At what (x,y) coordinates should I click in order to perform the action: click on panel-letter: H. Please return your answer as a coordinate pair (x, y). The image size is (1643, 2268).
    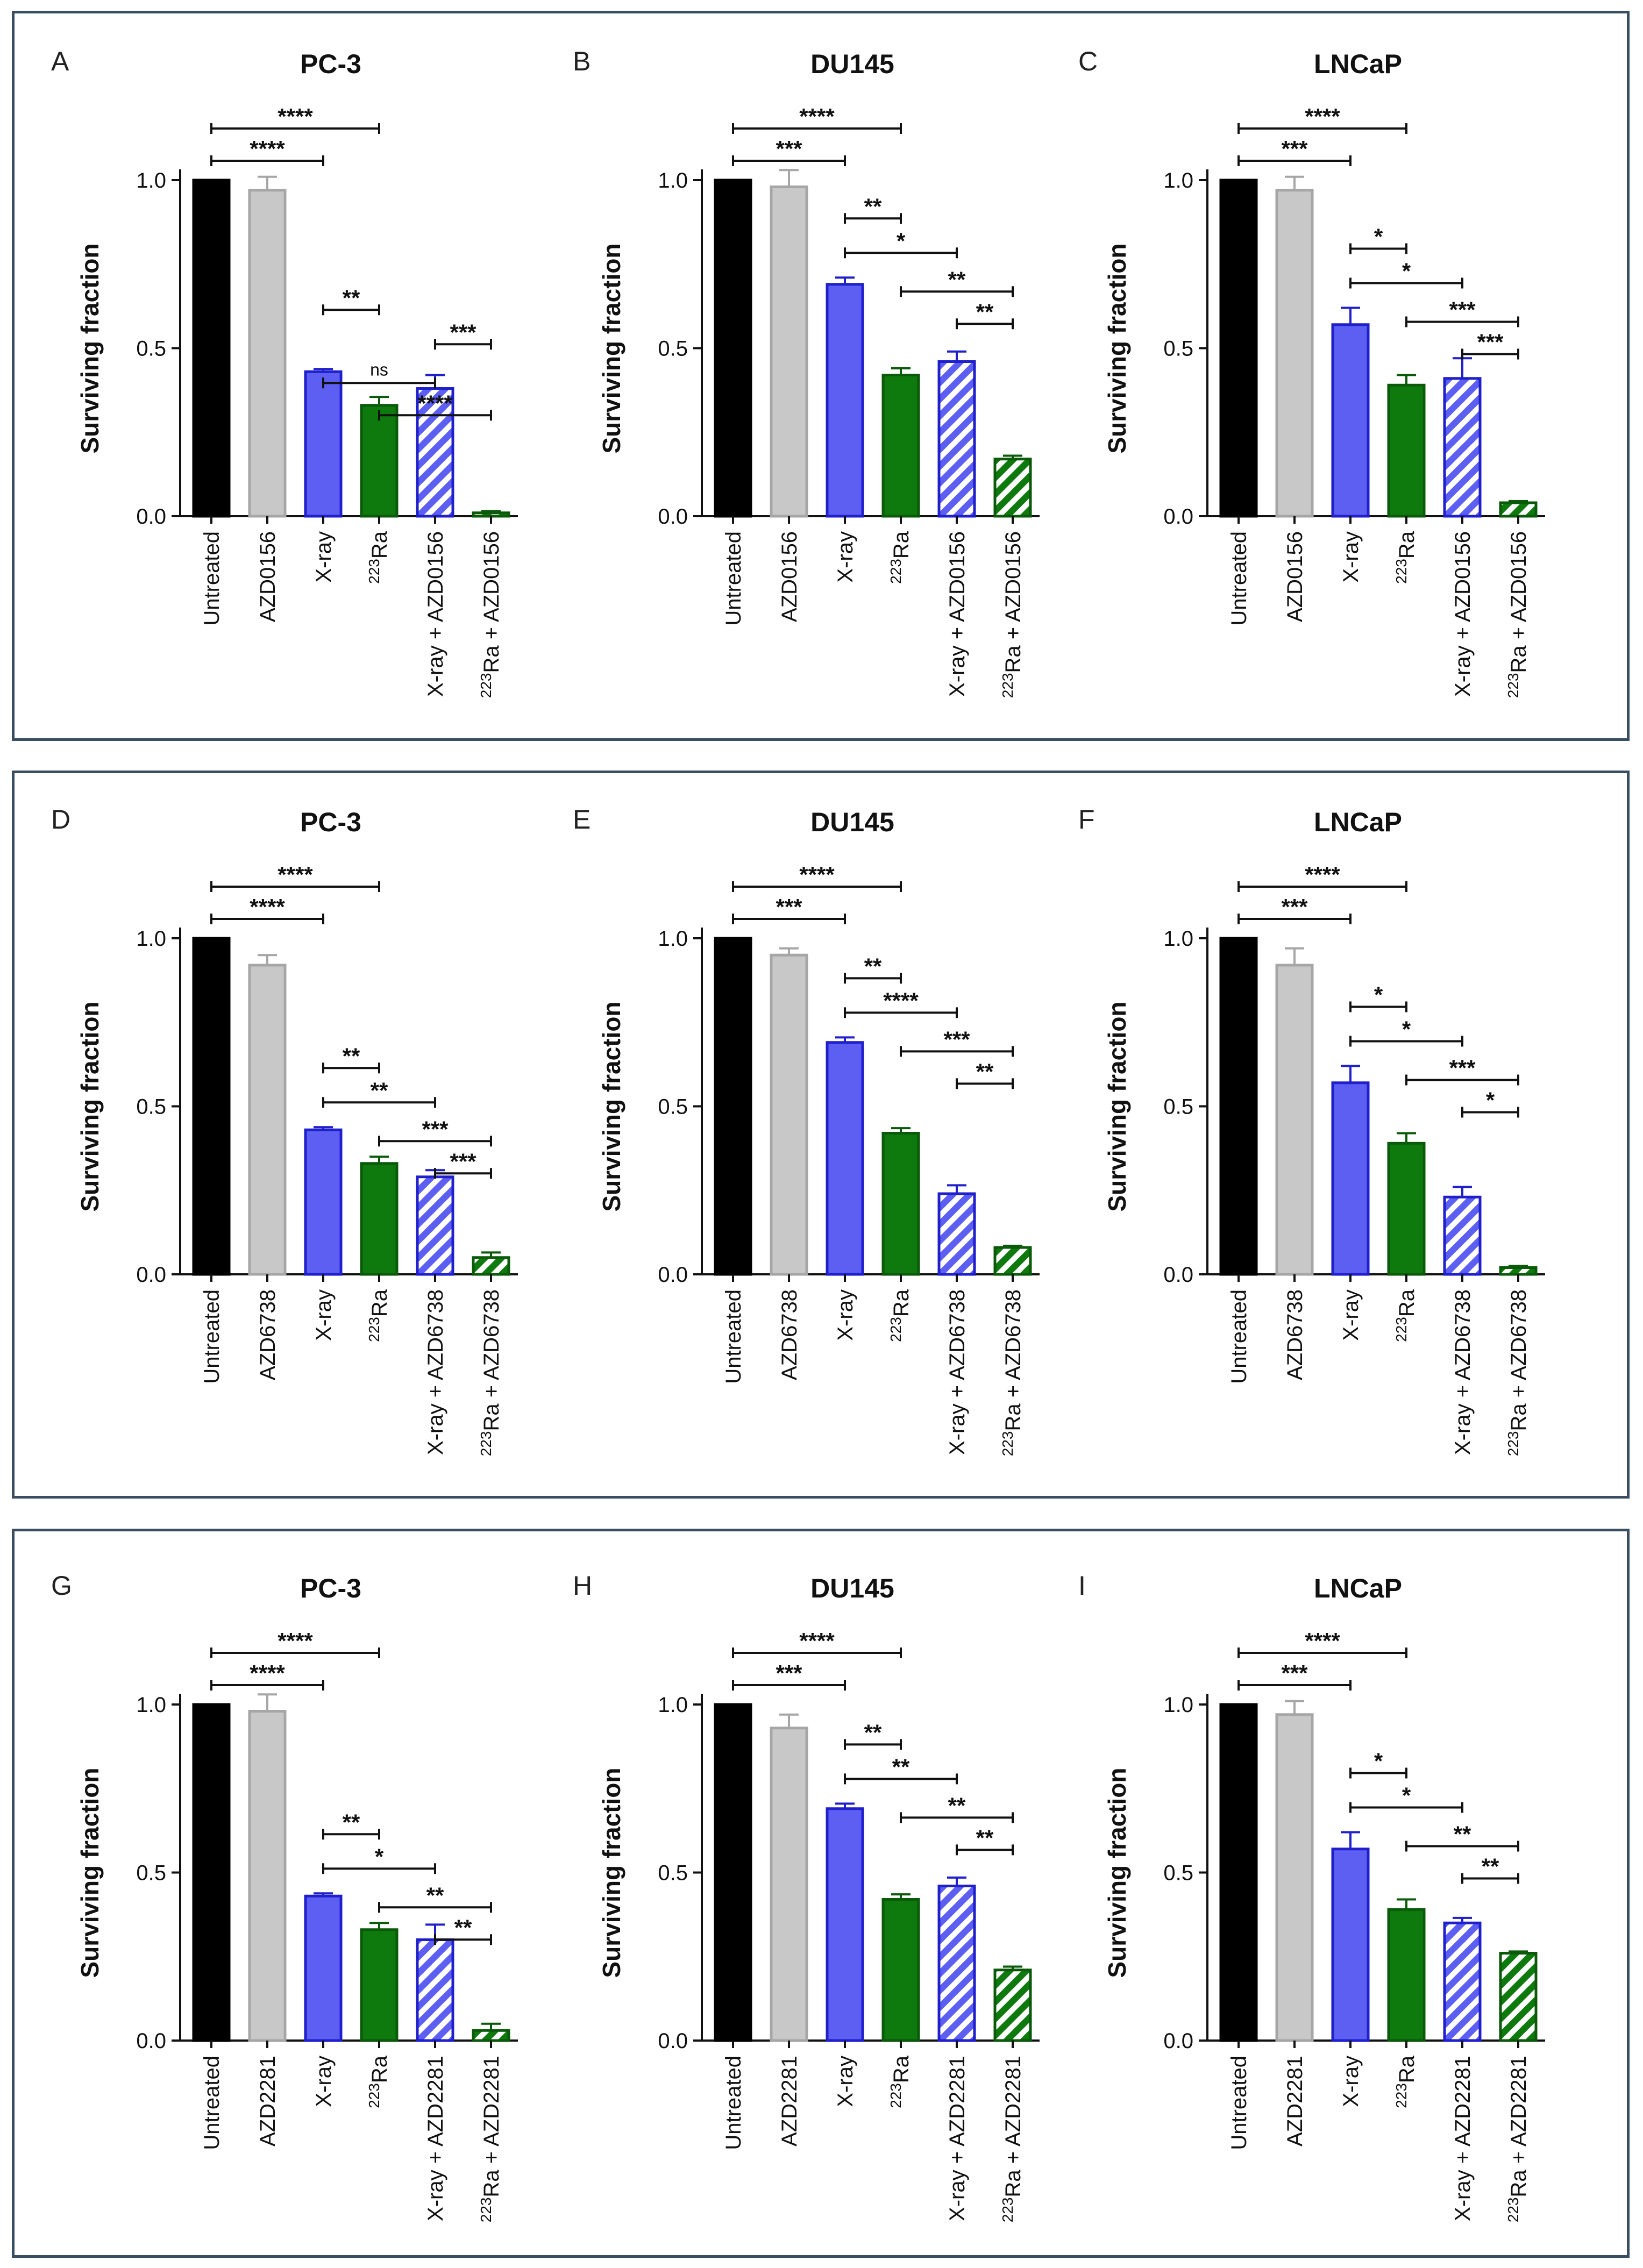
    Looking at the image, I should click on (583, 1586).